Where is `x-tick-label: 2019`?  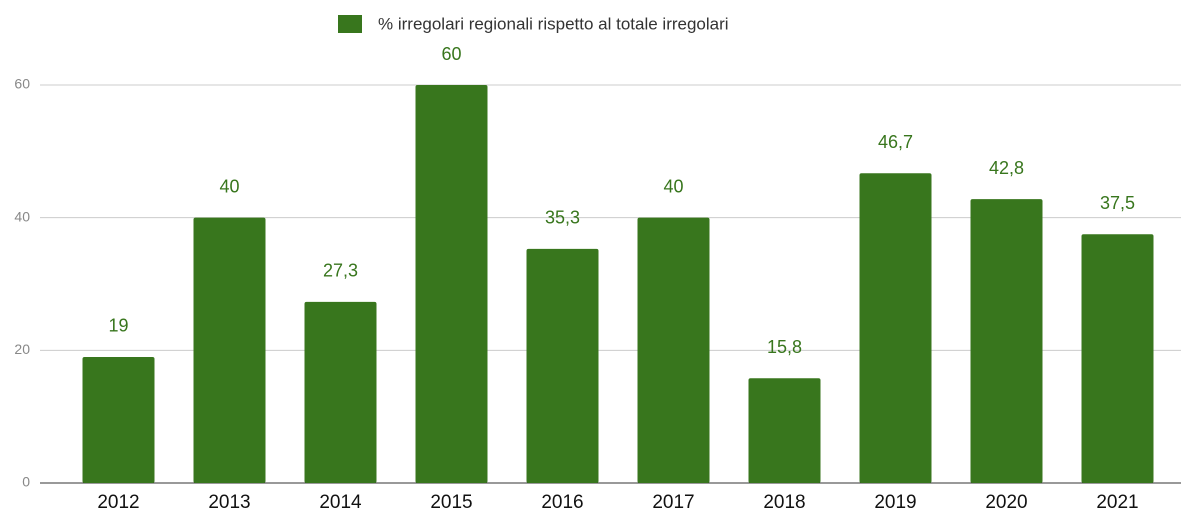 x-tick-label: 2019 is located at coordinates (895, 502).